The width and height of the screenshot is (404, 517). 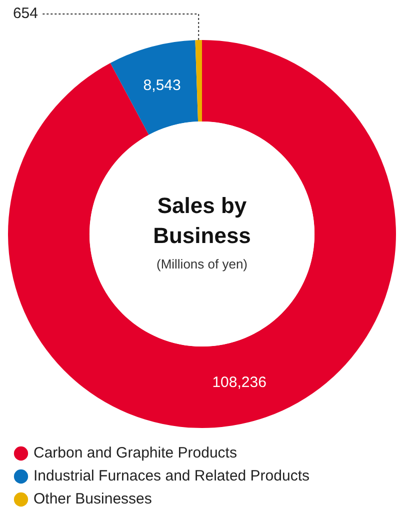 What do you see at coordinates (172, 476) in the screenshot?
I see `legend-label: Industrial Furnaces and Related Products` at bounding box center [172, 476].